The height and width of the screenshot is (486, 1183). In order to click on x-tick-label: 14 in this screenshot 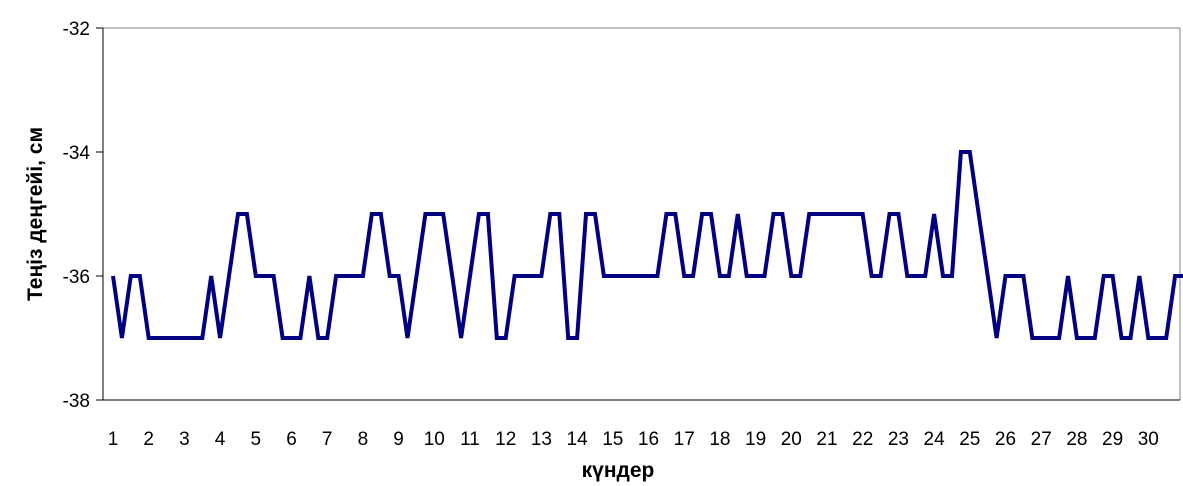, I will do `click(578, 439)`.